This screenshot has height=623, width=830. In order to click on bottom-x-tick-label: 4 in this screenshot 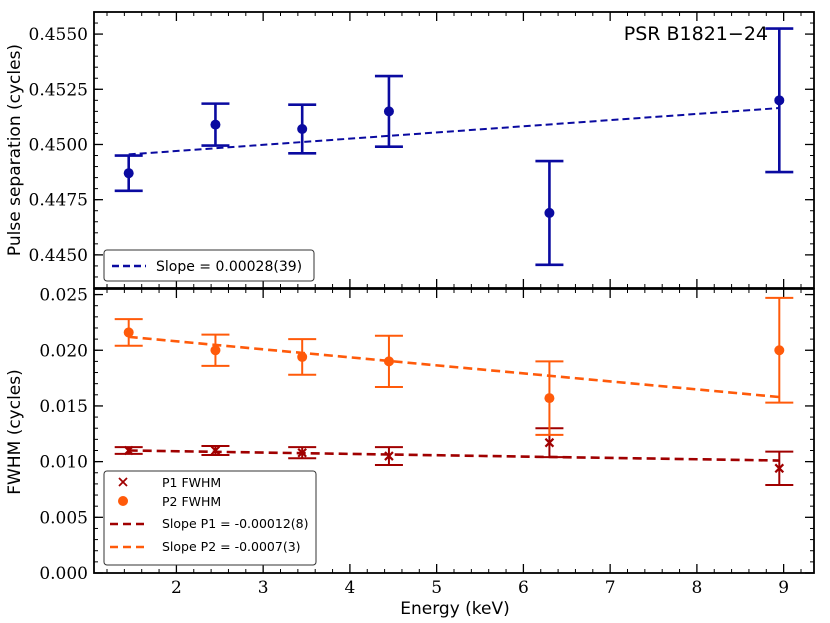, I will do `click(349, 588)`.